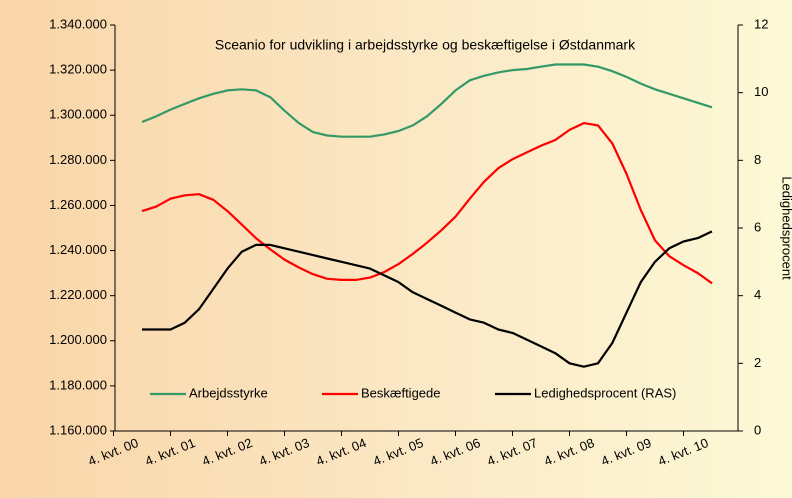  What do you see at coordinates (757, 429) in the screenshot?
I see `y2-tick-label: 0` at bounding box center [757, 429].